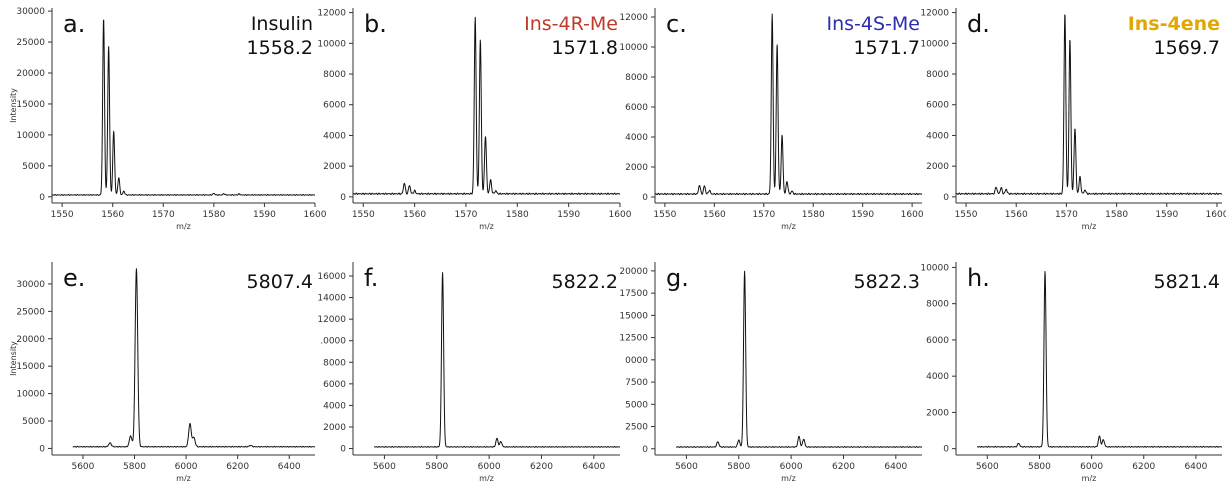 The height and width of the screenshot is (481, 1226). Describe the element at coordinates (887, 48) in the screenshot. I see `mass-value-label: 1571.7` at that location.